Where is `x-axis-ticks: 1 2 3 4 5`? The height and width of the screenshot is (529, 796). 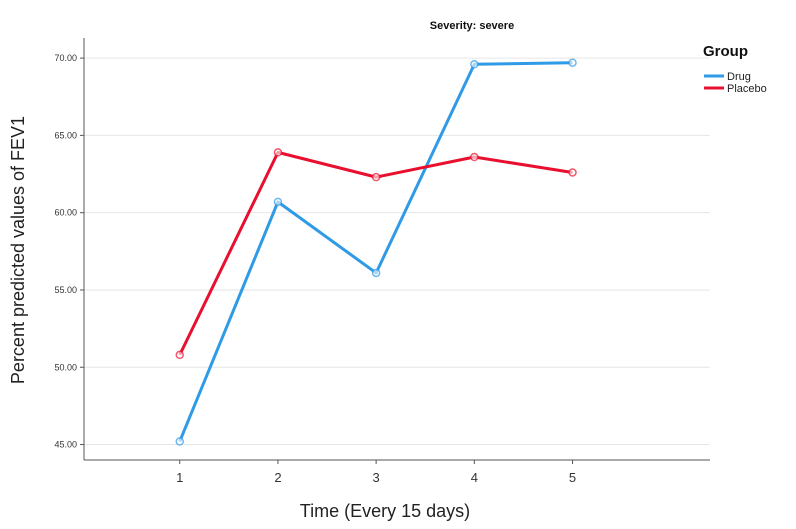
x-axis-ticks: 1 2 3 4 5 is located at coordinates (376, 472).